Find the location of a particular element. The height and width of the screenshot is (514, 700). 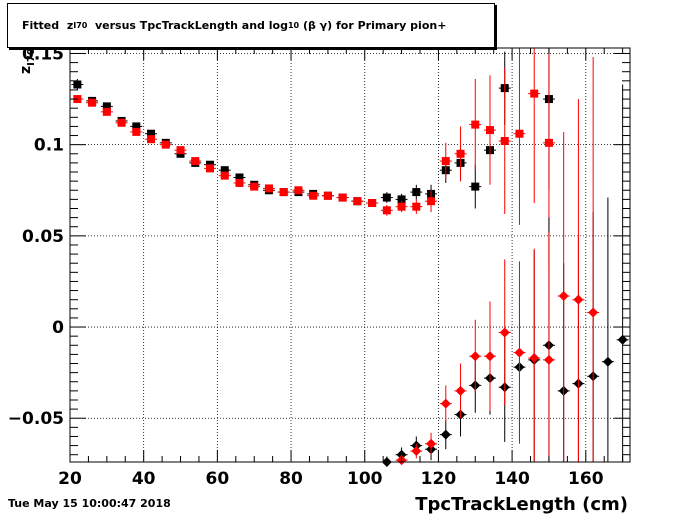

y-axis-label: zI70 is located at coordinates (27, 61).